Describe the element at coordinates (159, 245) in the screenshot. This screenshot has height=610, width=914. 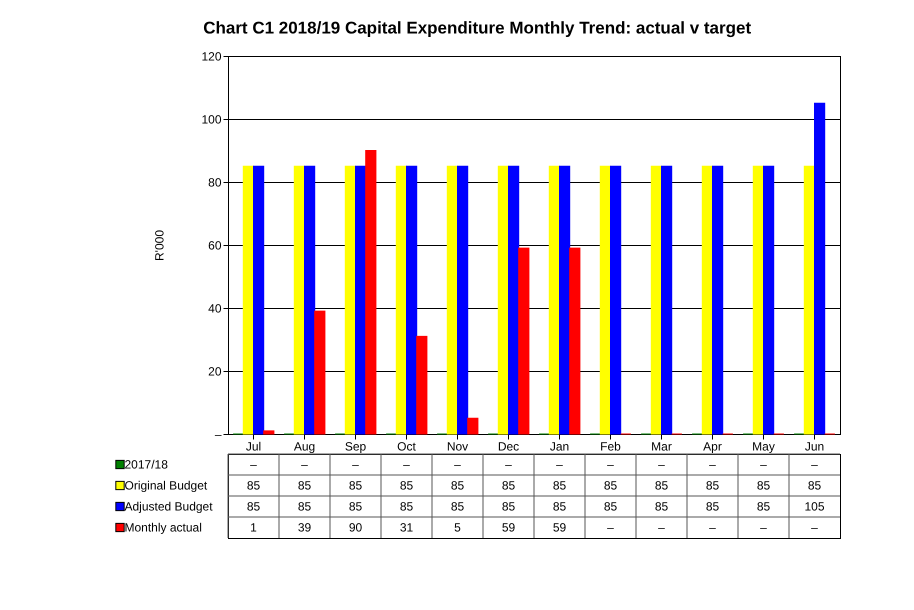
I see `y-axis-title: R'000` at that location.